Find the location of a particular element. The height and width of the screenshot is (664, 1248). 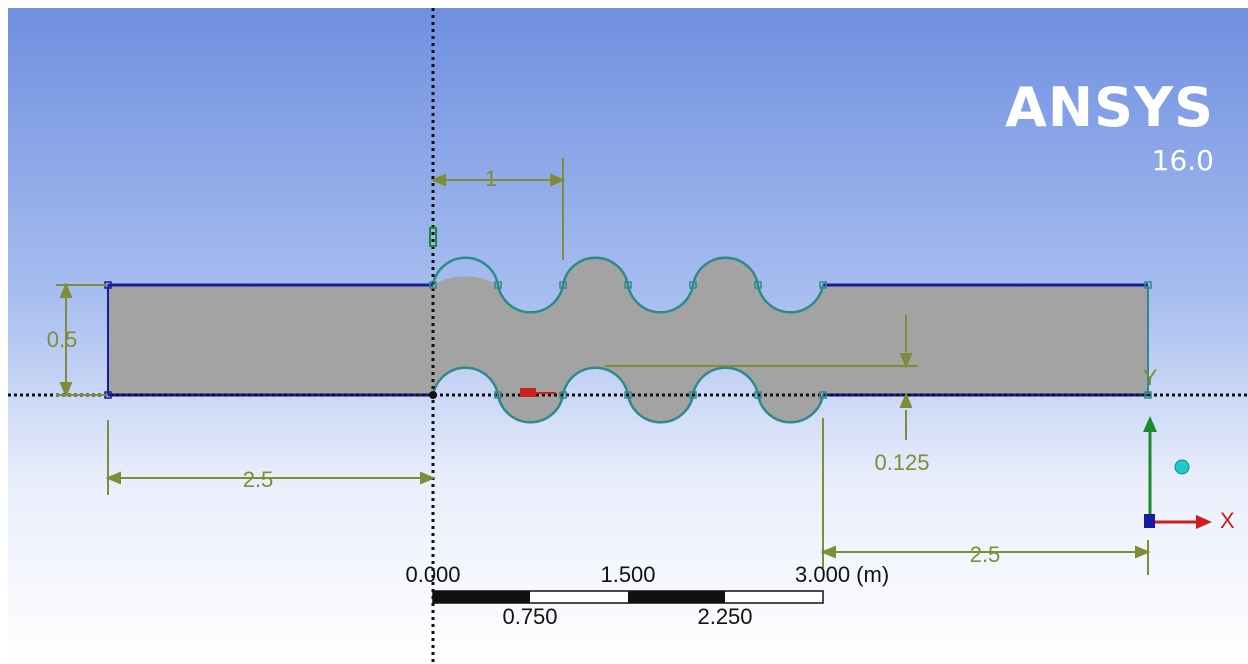

dim-left-length-label: 2.5 is located at coordinates (258, 479).